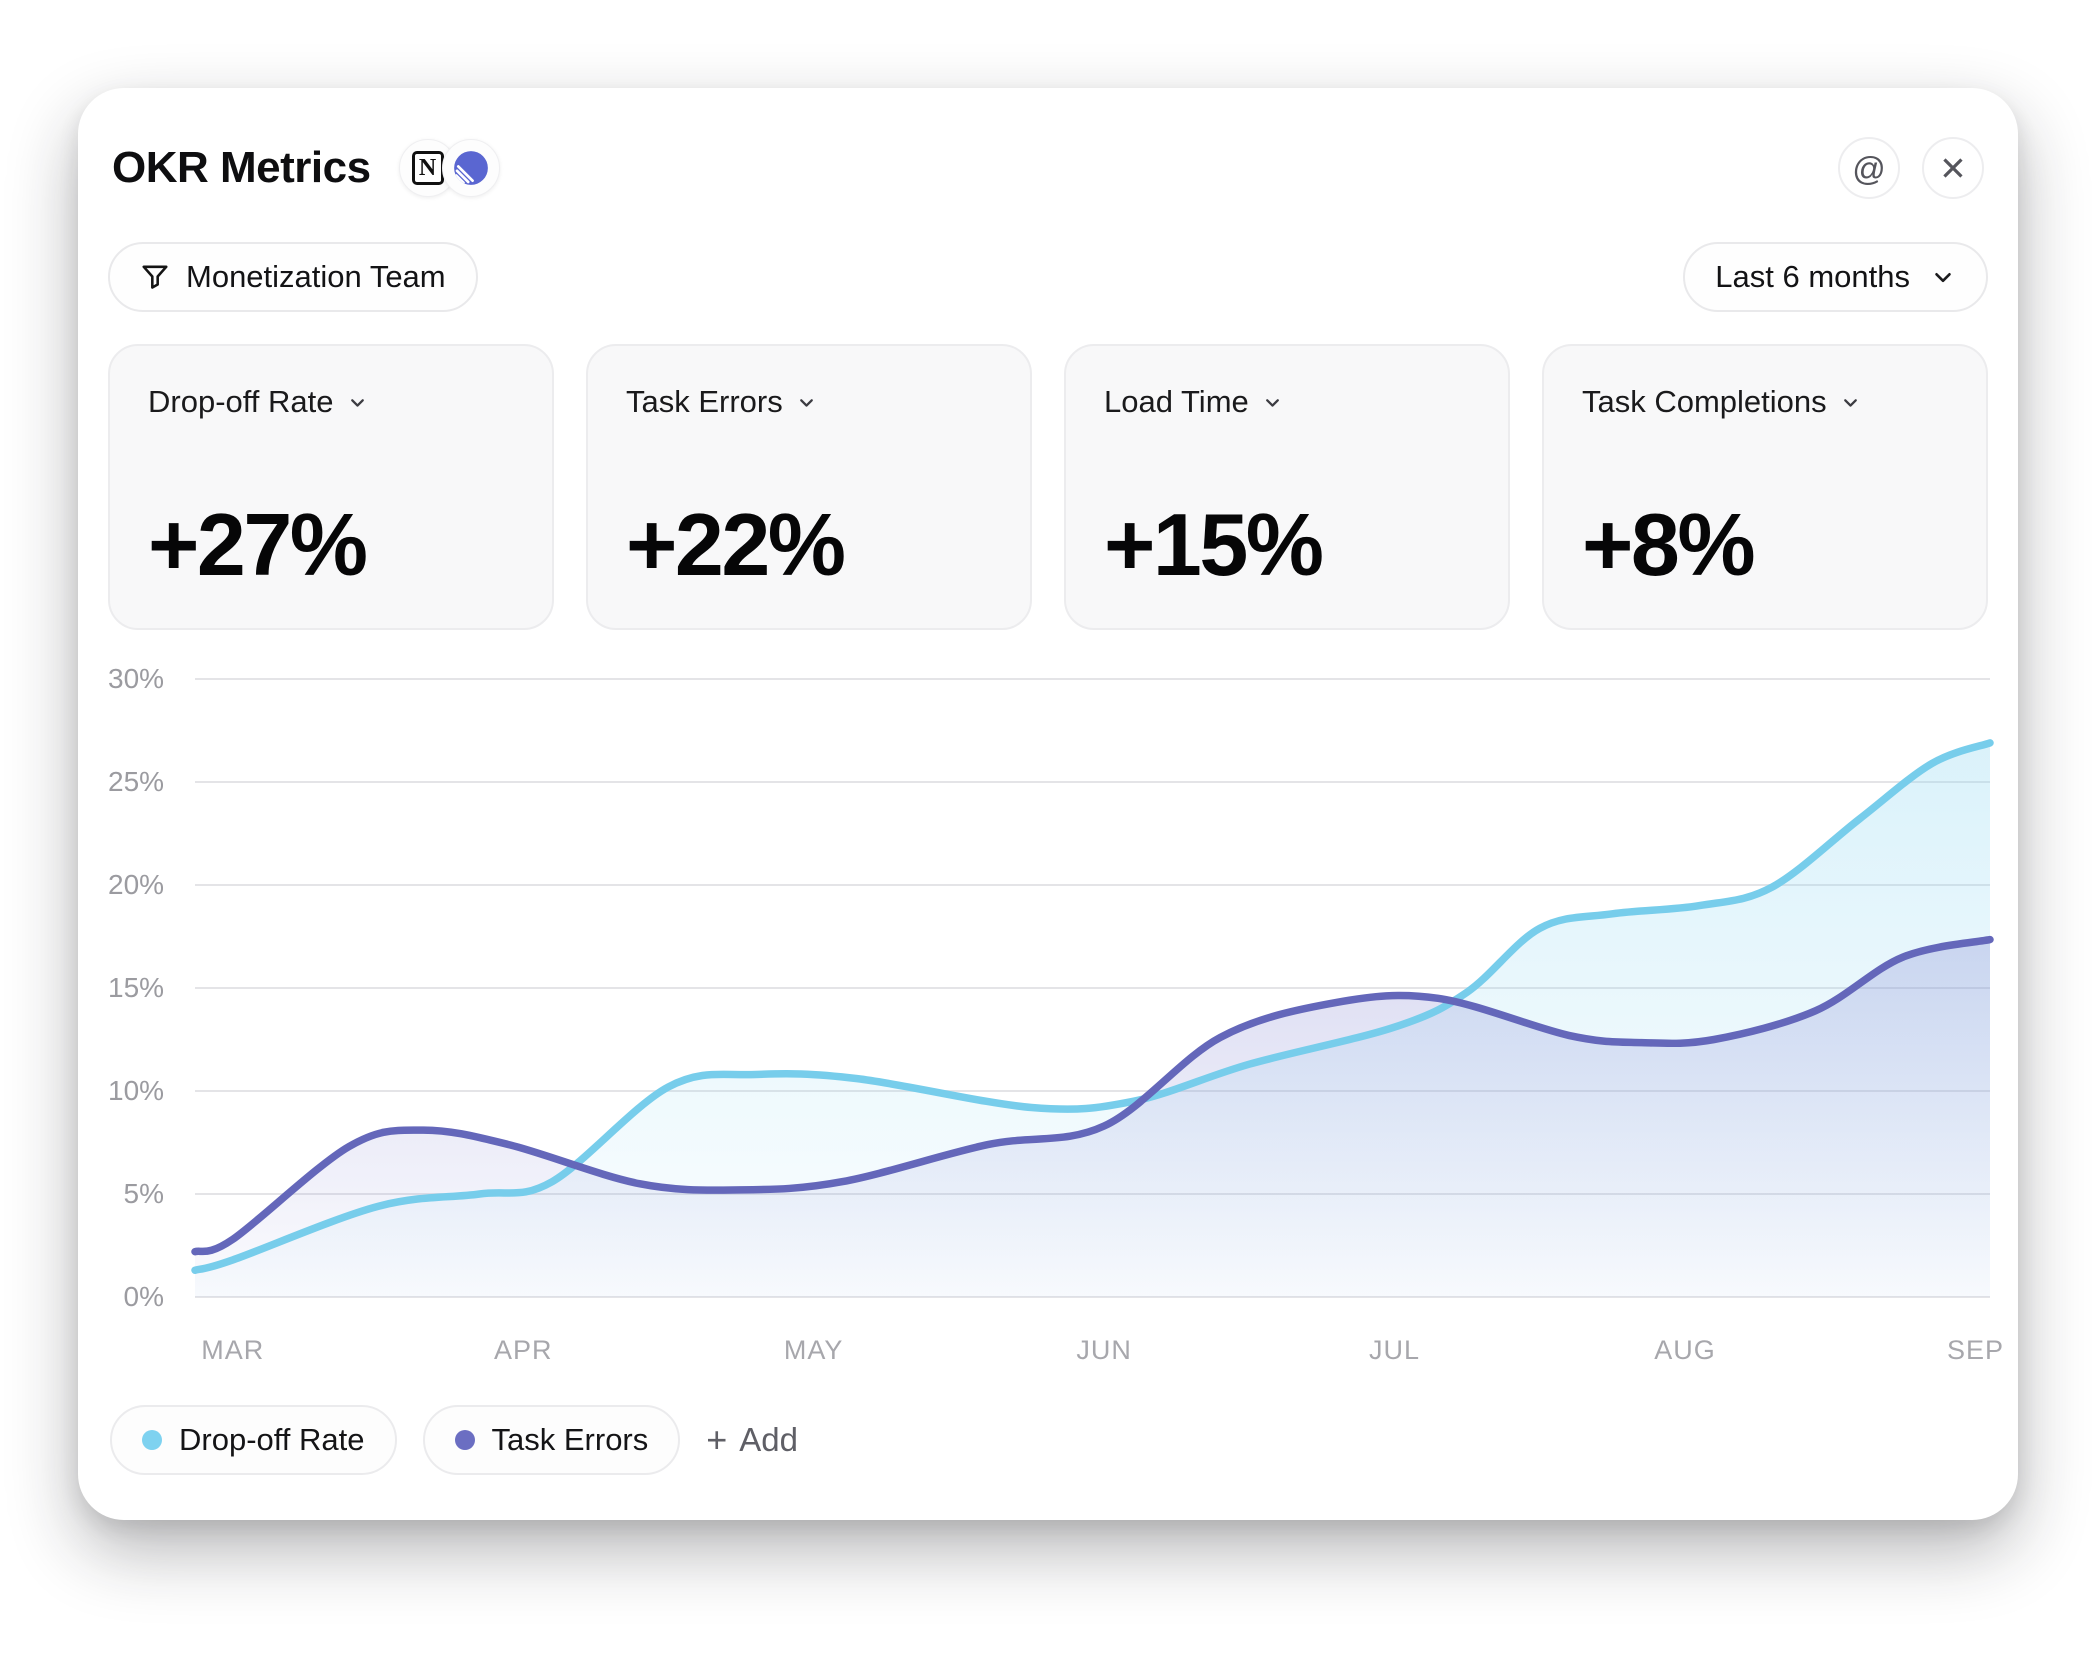 This screenshot has width=2096, height=1668. I want to click on metric-selector: Task Errors, so click(809, 402).